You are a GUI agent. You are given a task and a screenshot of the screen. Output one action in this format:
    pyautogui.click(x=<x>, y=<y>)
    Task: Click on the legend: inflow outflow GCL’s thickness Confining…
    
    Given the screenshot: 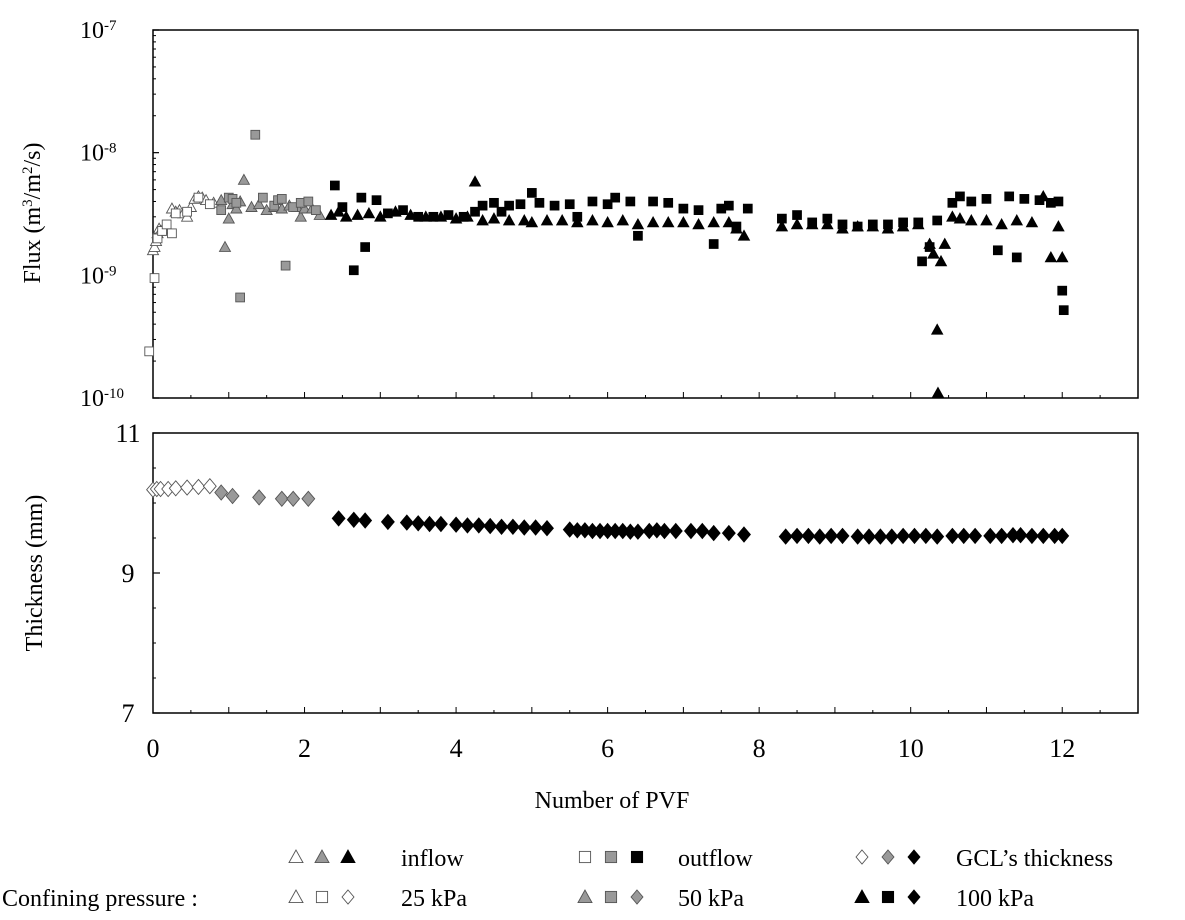 What is the action you would take?
    pyautogui.click(x=557, y=879)
    